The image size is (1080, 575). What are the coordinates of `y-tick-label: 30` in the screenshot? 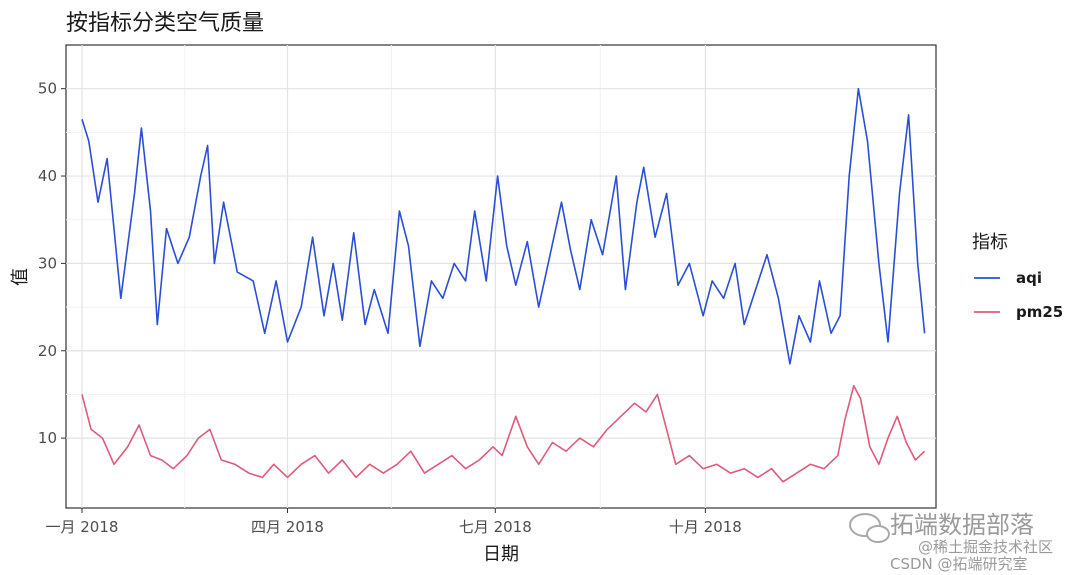 It's located at (47, 263).